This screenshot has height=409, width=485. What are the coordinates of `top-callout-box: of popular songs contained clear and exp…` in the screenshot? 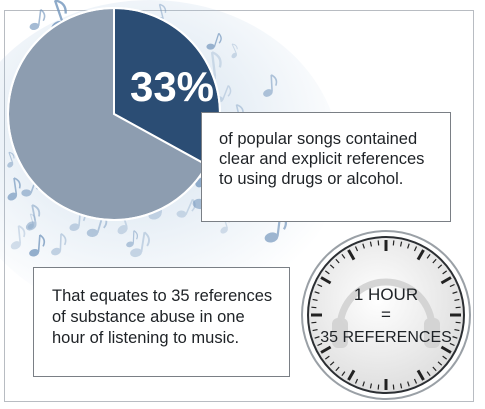 It's located at (326, 167).